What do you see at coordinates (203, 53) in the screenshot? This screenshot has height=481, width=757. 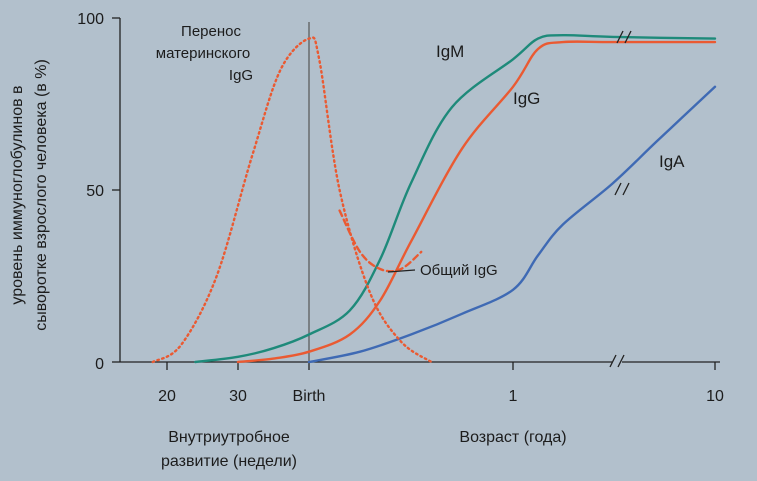 I see `annotation-maternal-line-2: материнского` at bounding box center [203, 53].